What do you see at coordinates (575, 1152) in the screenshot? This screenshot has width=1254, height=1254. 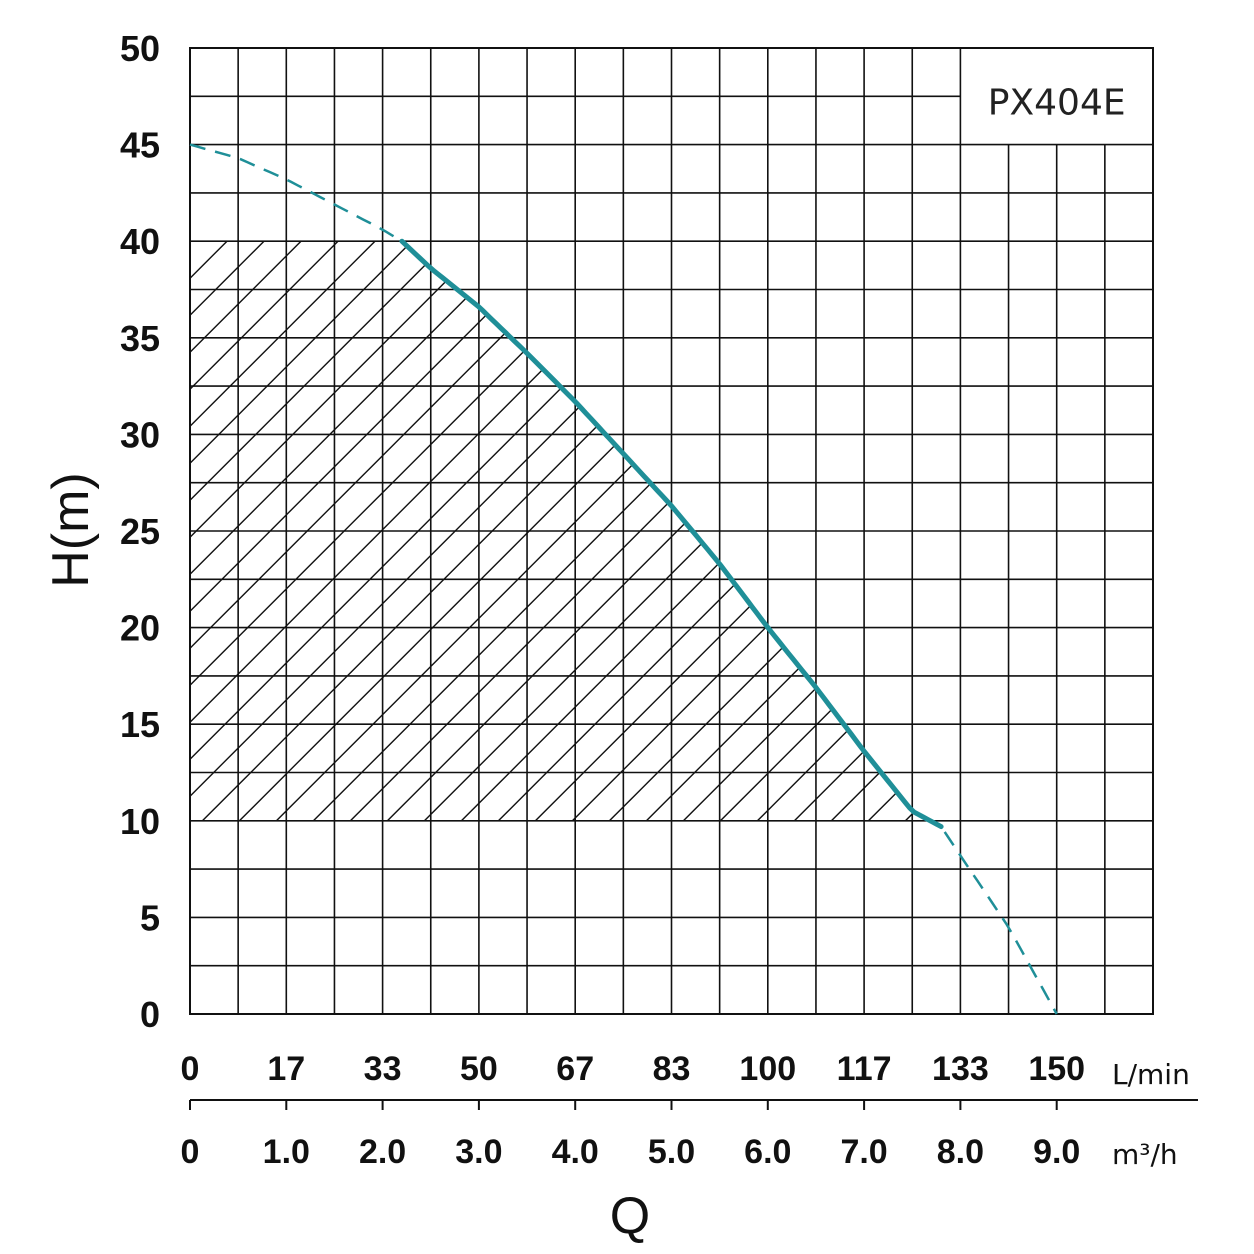 I see `x-tick-m3h: 4.0` at bounding box center [575, 1152].